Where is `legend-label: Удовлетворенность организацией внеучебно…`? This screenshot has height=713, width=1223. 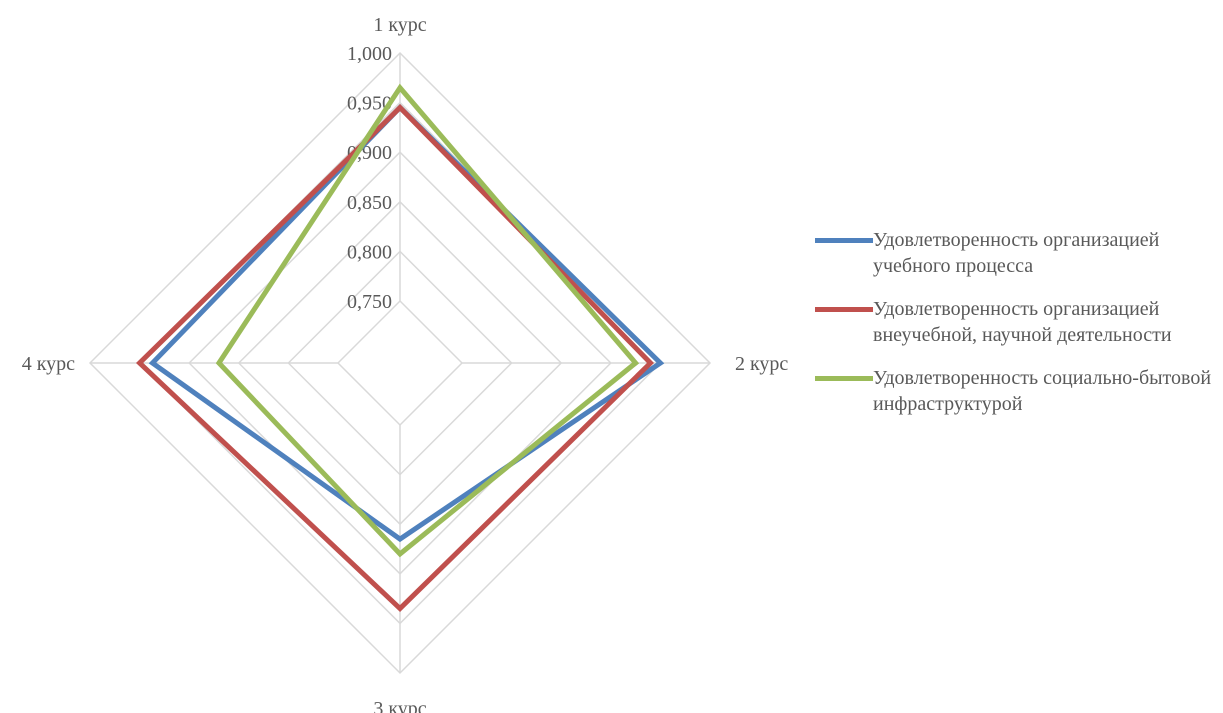 legend-label: Удовлетворенность организацией внеучебно… is located at coordinates (1022, 322).